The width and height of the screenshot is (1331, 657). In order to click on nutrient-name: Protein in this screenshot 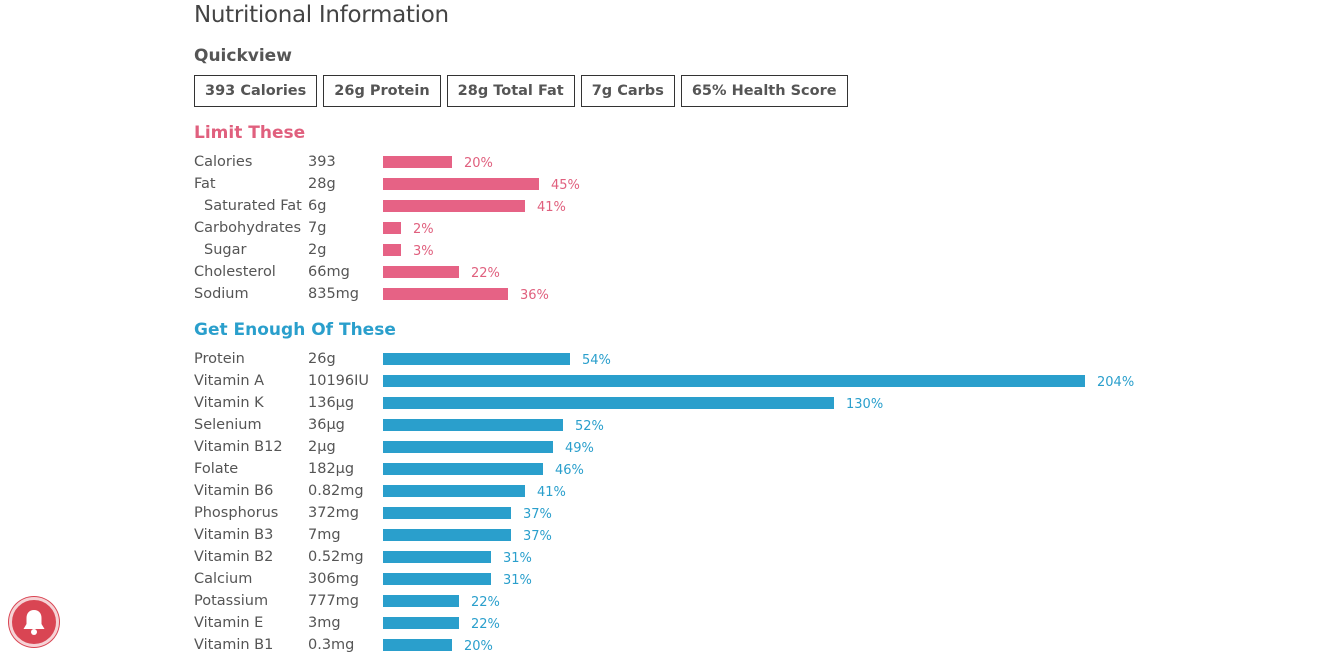, I will do `click(219, 359)`.